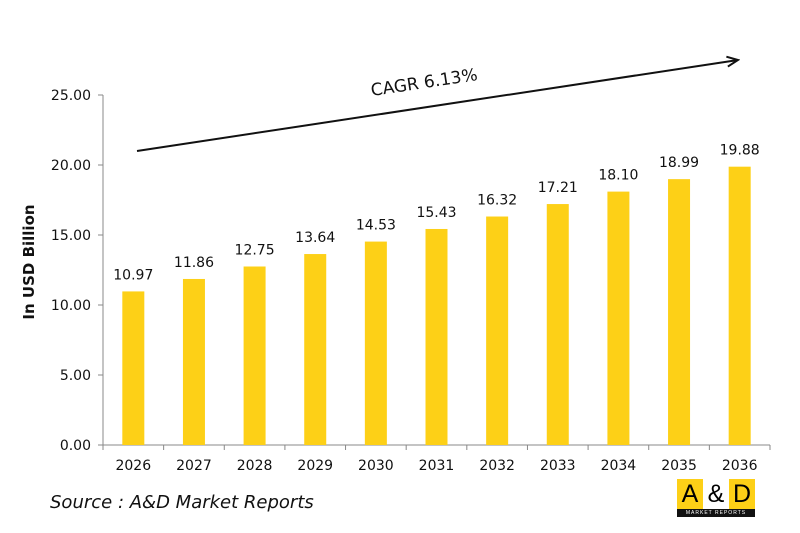 The image size is (800, 533). What do you see at coordinates (133, 368) in the screenshot?
I see `bar-2026` at bounding box center [133, 368].